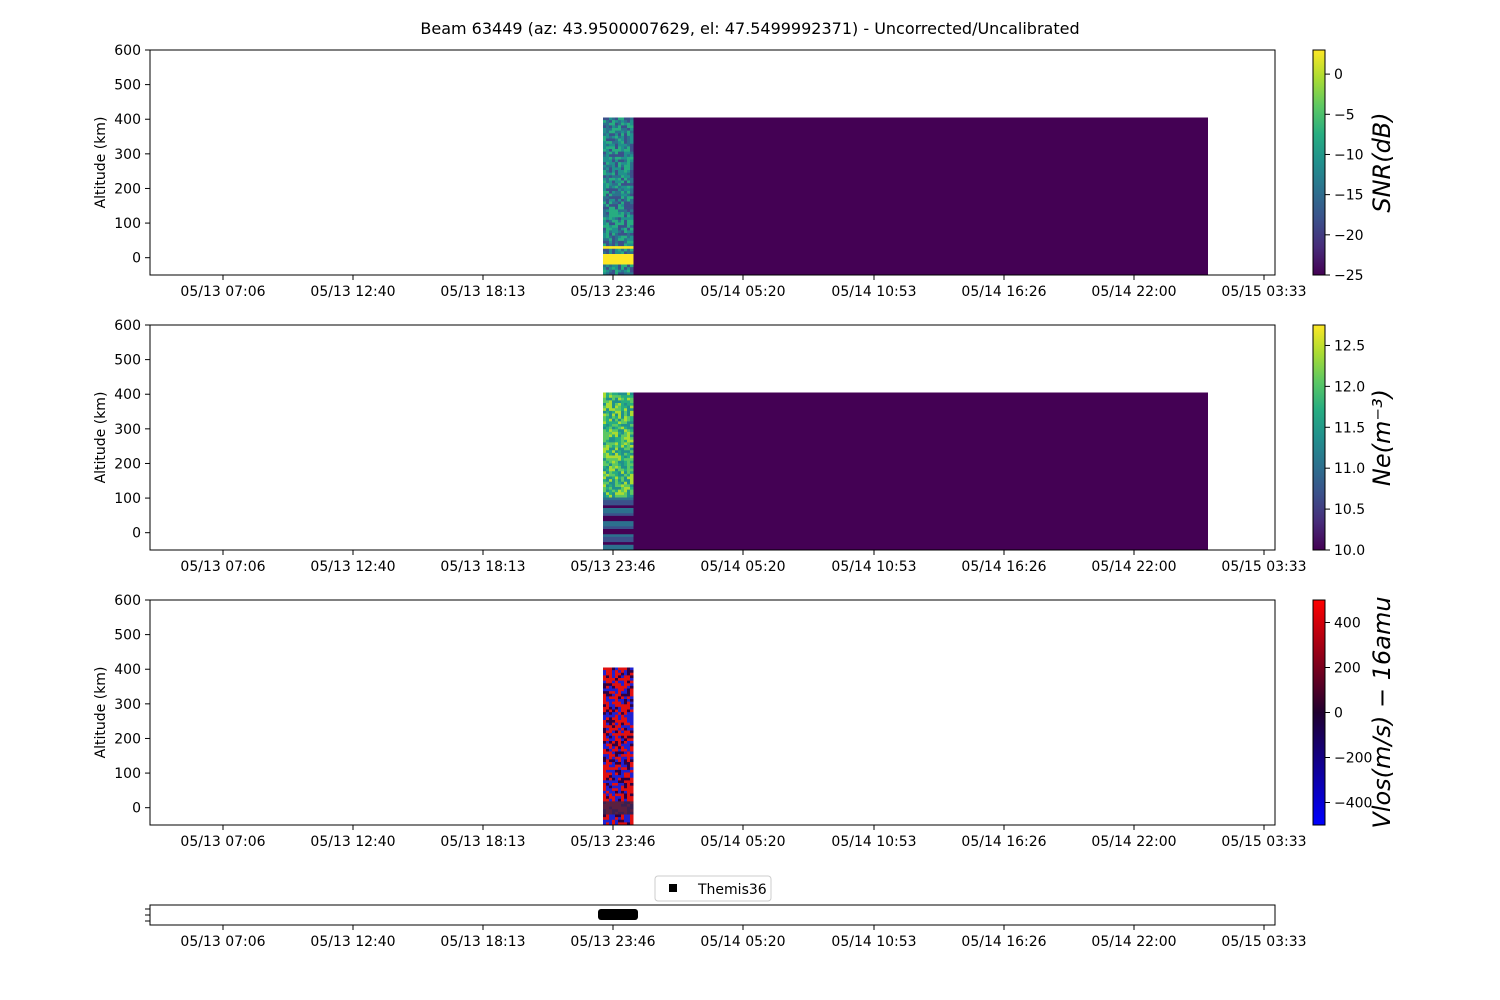 The image size is (1500, 1000). I want to click on y-tick-label: 0, so click(136, 809).